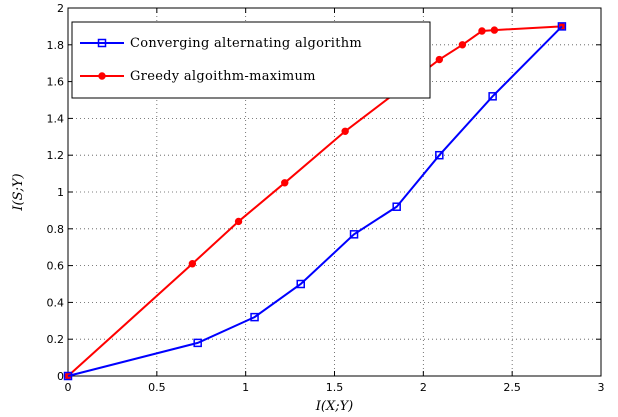 Image resolution: width=618 pixels, height=417 pixels. I want to click on y-tick-label: 1.8, so click(56, 45).